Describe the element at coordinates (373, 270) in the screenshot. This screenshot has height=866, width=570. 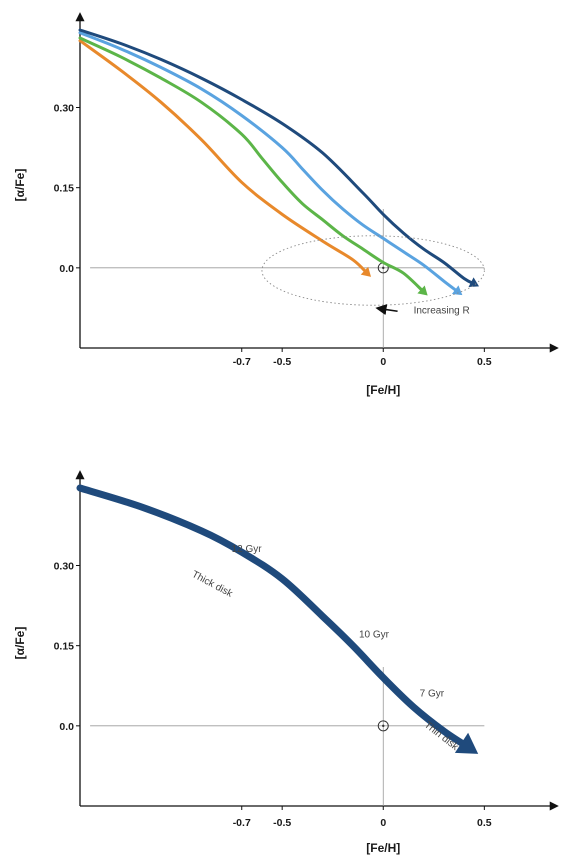
I see `endpoint-locus-ellipse` at that location.